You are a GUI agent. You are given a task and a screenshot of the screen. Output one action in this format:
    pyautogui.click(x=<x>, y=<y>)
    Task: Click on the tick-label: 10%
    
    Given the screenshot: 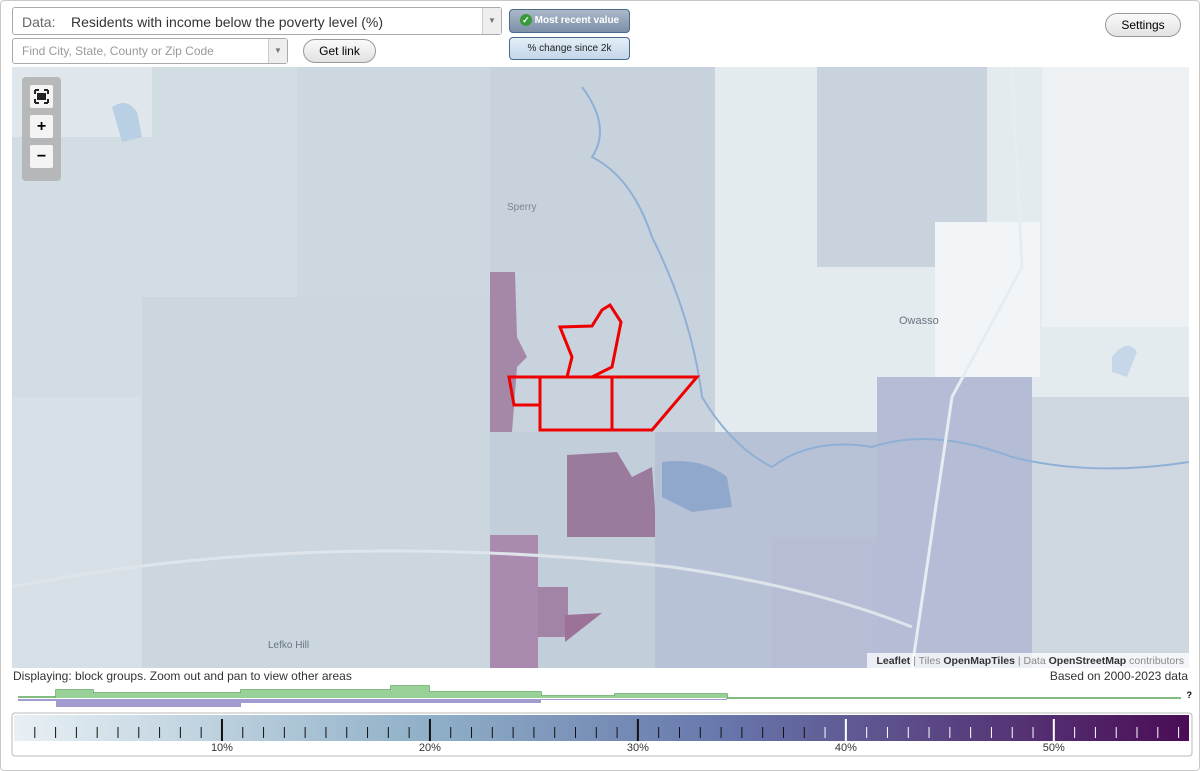 What is the action you would take?
    pyautogui.click(x=222, y=748)
    